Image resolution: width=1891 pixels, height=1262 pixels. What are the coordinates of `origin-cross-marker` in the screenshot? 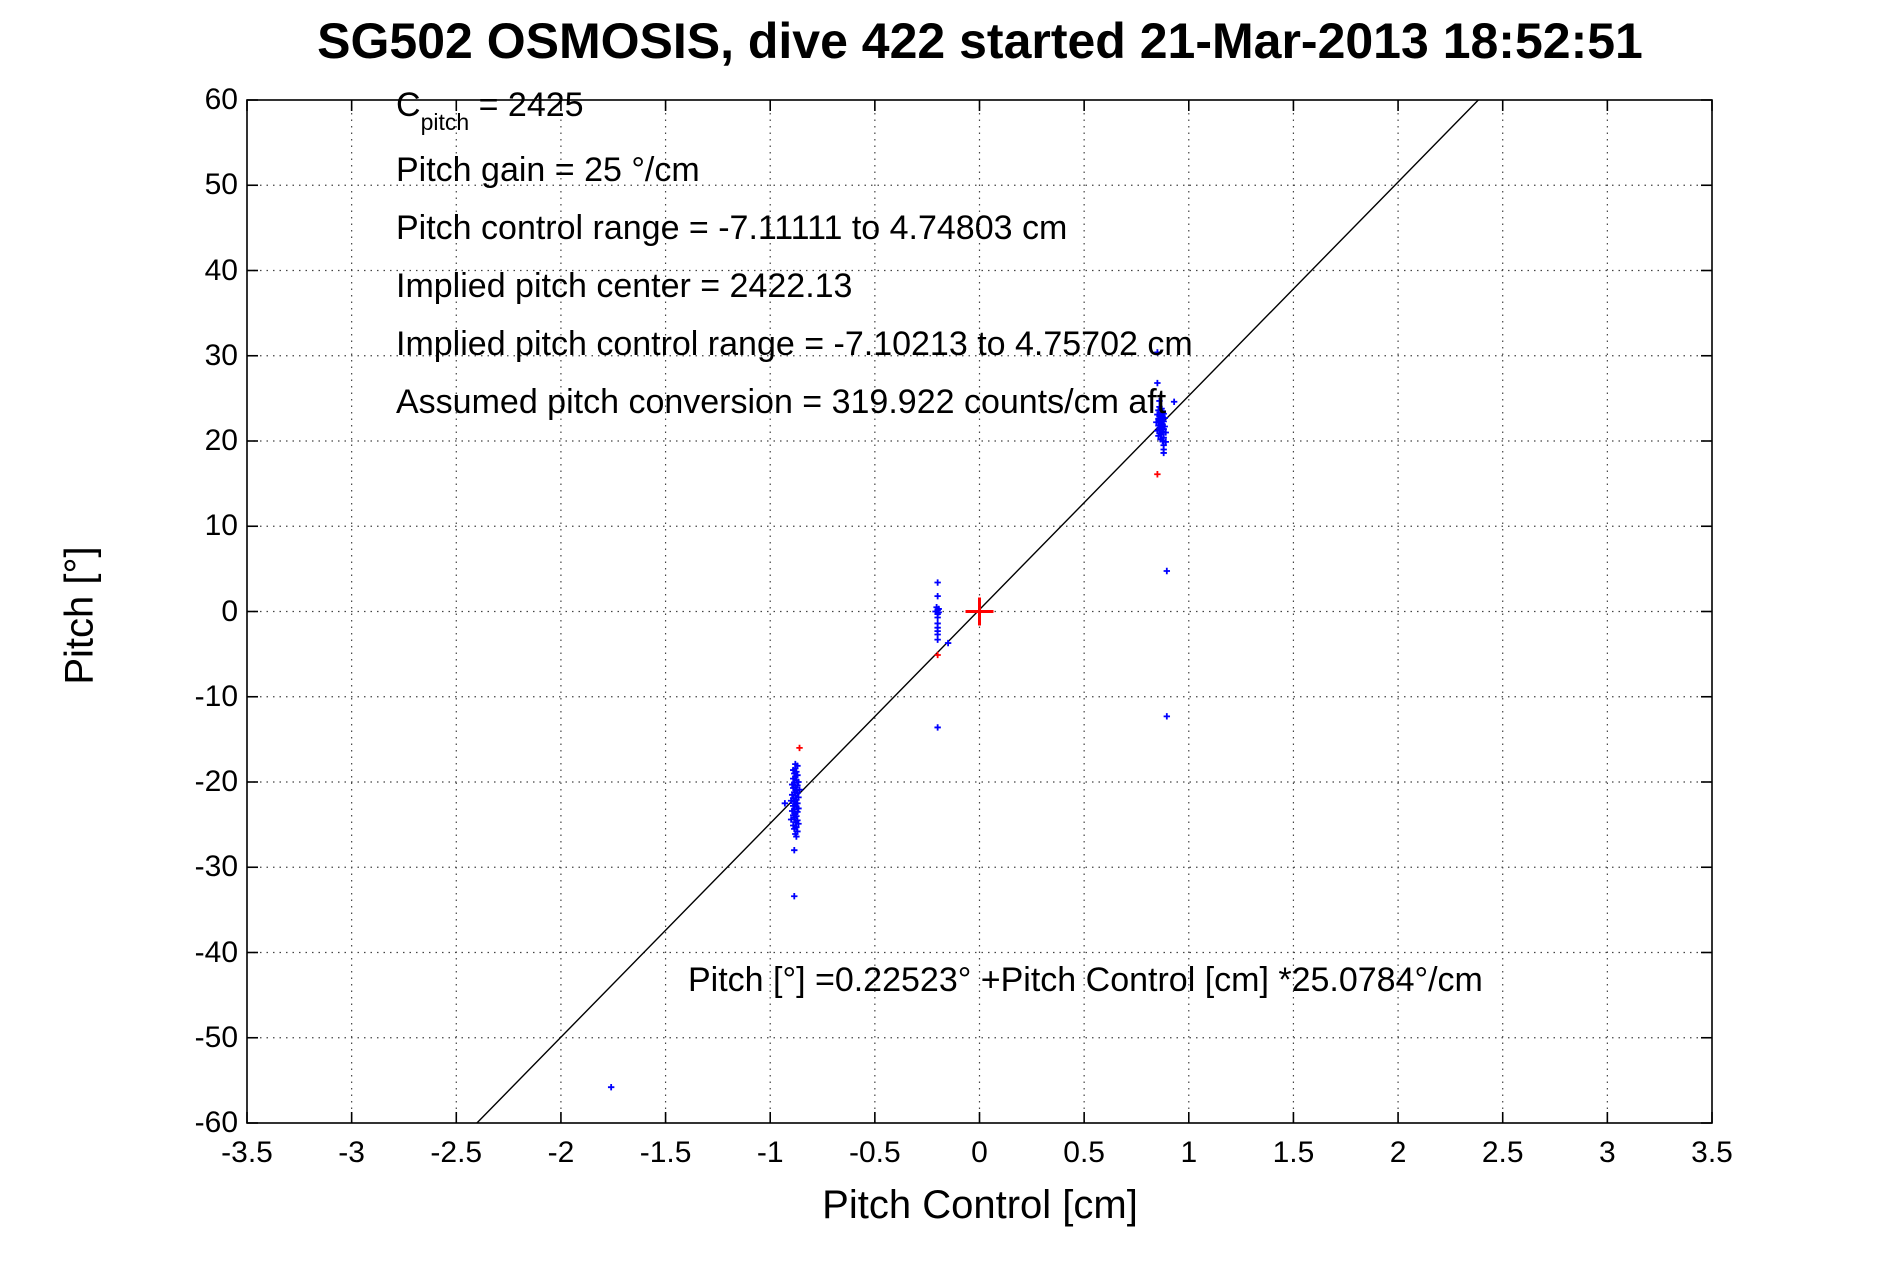 It's located at (979, 611).